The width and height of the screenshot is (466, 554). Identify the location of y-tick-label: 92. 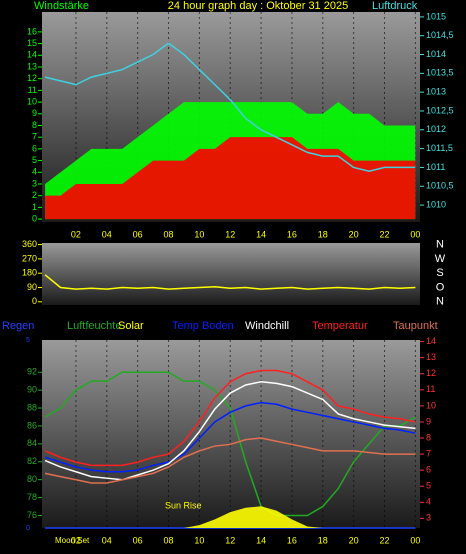
(32, 372).